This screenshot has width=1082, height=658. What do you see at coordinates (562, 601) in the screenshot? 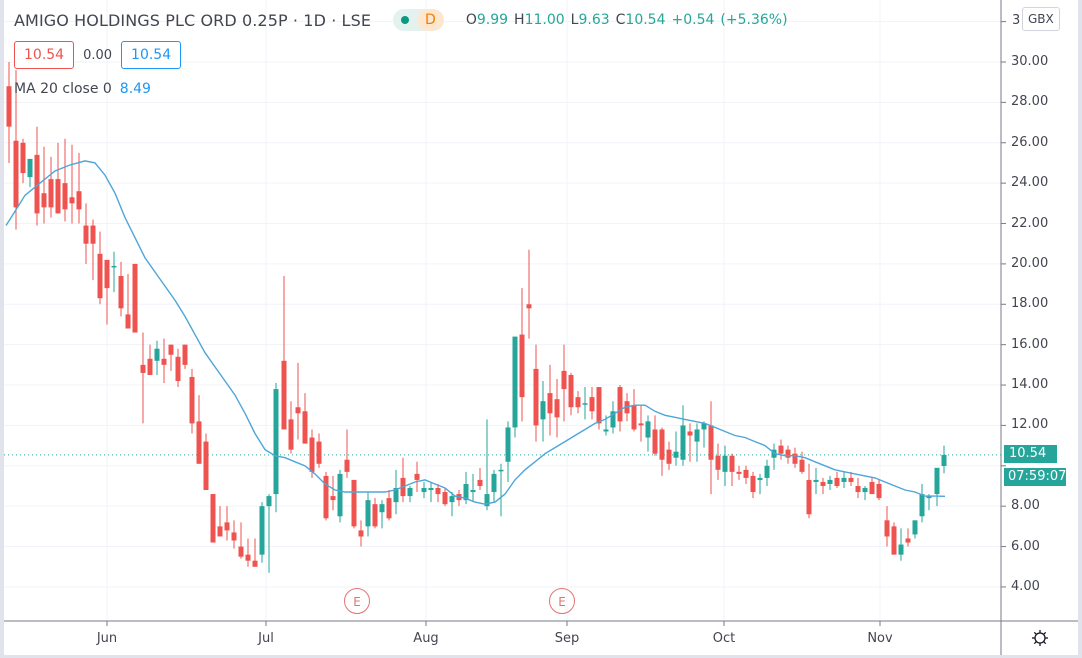
I see `earnings-event-marker: E` at bounding box center [562, 601].